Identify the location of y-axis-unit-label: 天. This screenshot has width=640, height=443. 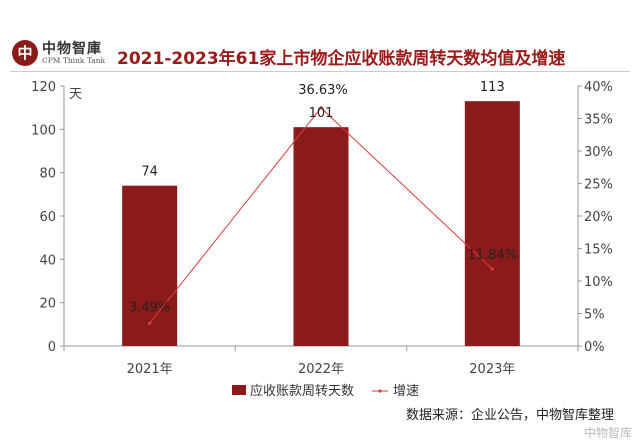
(75, 94).